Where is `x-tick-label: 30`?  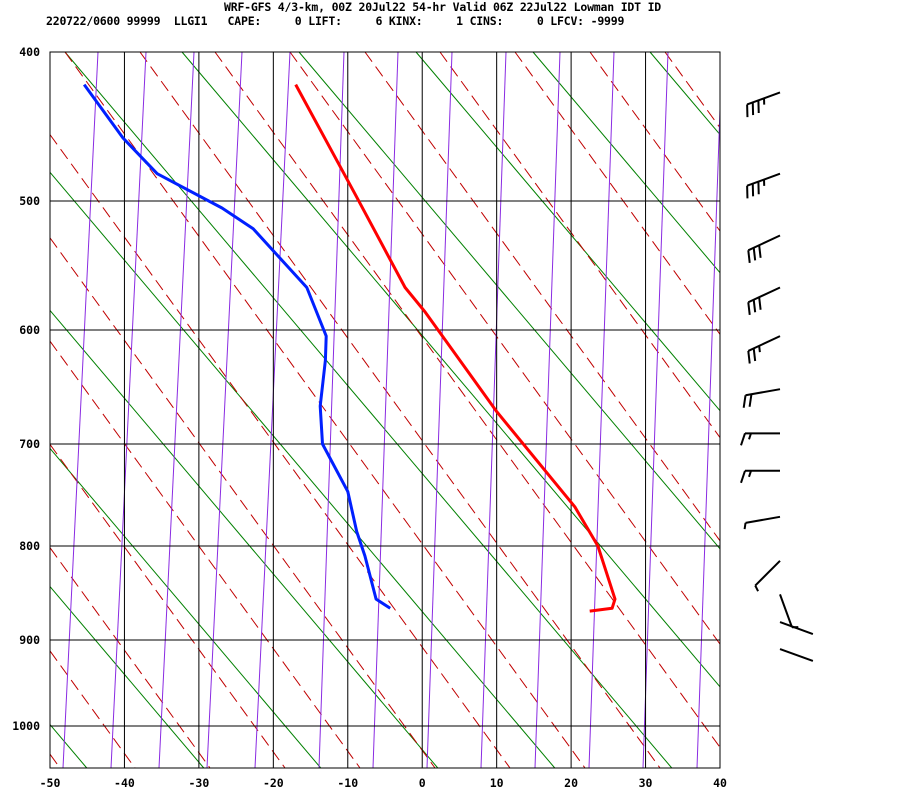 x-tick-label: 30 is located at coordinates (646, 783).